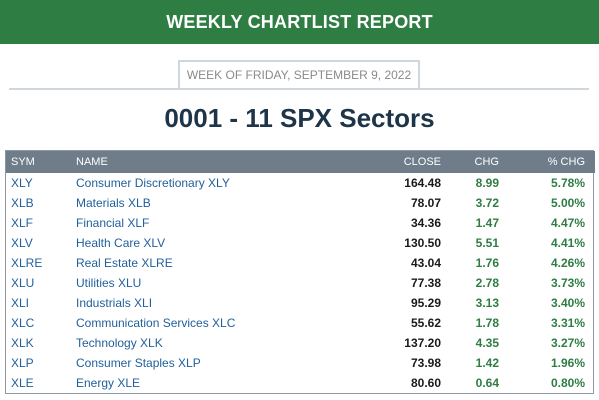 This screenshot has height=400, width=599. Describe the element at coordinates (300, 162) in the screenshot. I see `table-header-row: SYM NAME CLOSE CHG % CHG` at that location.